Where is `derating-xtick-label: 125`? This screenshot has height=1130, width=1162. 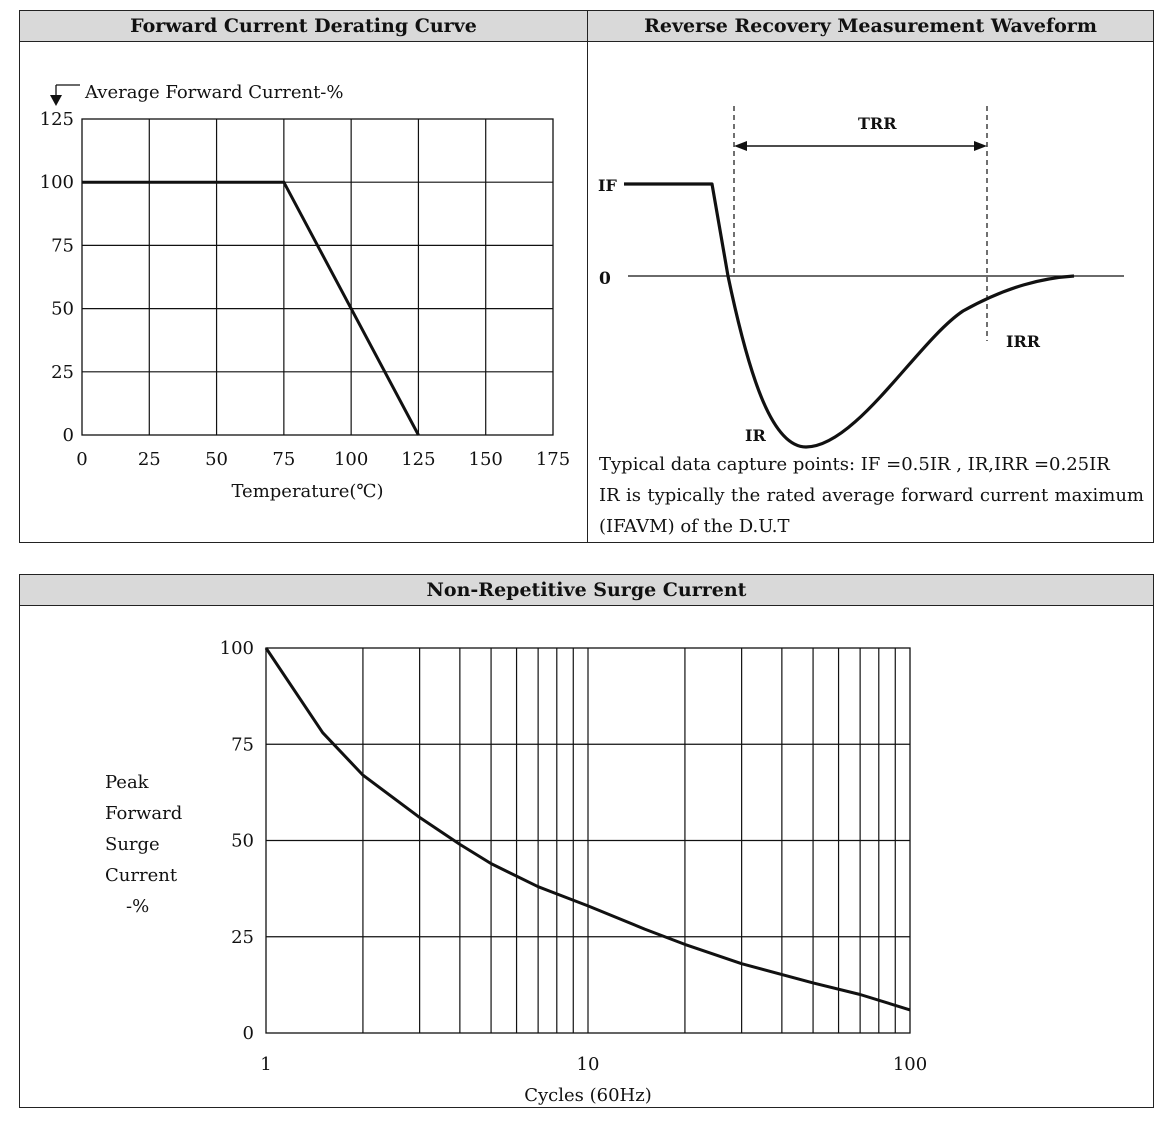
derating-xtick-label: 125 is located at coordinates (418, 459).